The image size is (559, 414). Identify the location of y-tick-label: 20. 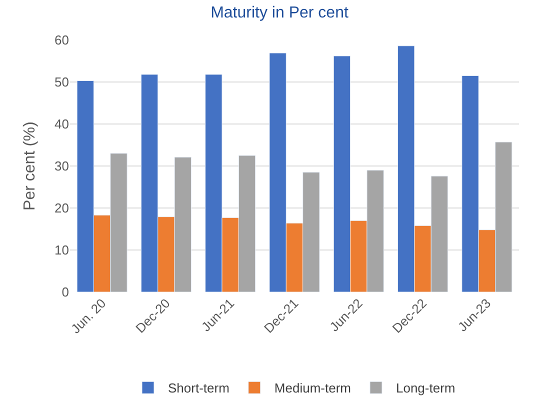
(61, 208).